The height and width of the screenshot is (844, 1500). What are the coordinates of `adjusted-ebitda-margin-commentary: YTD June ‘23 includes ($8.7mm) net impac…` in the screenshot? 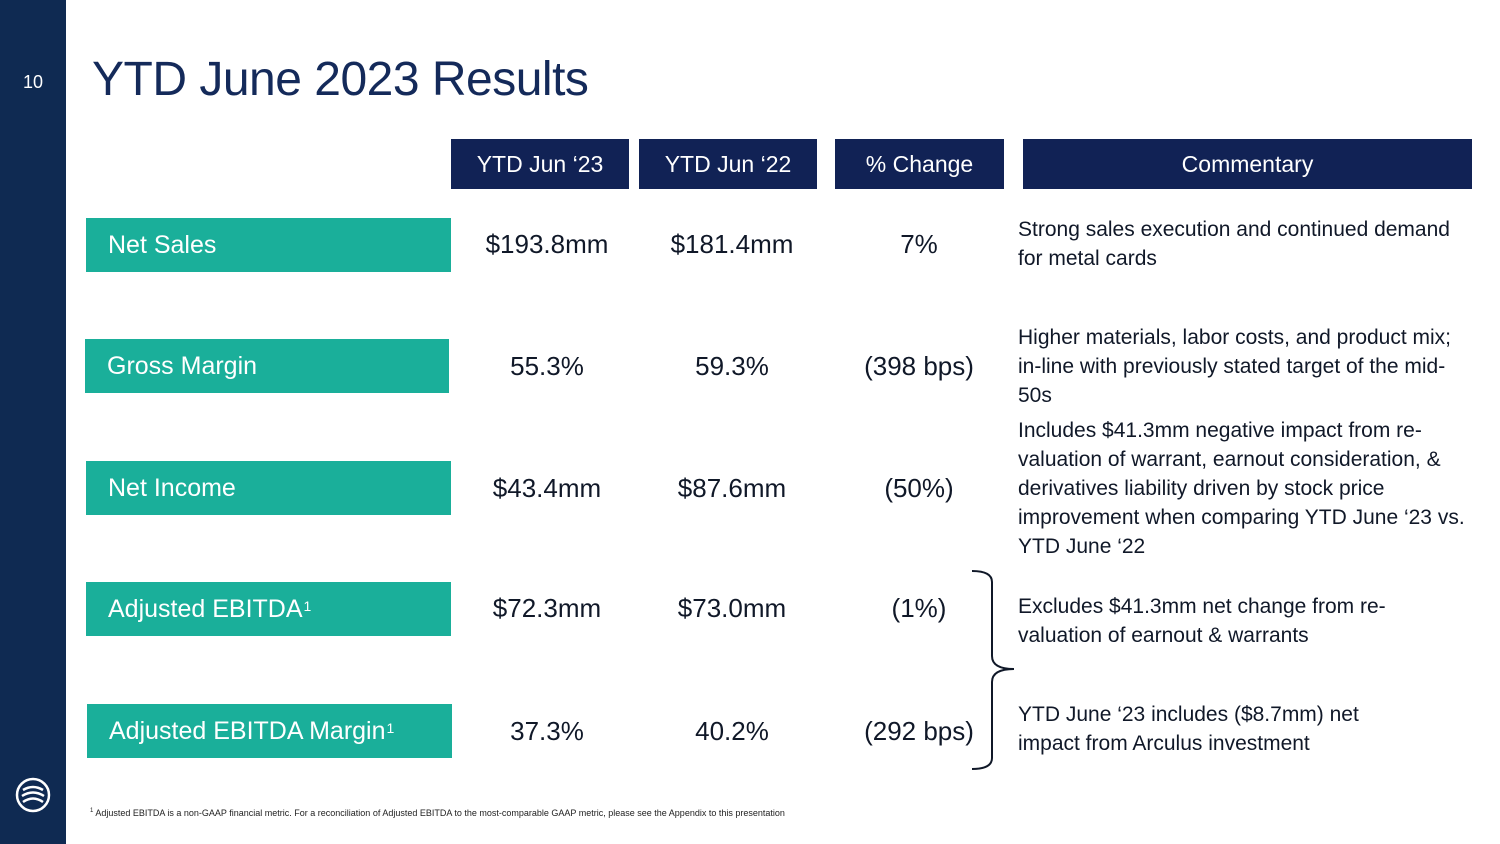 It's located at (1188, 729).